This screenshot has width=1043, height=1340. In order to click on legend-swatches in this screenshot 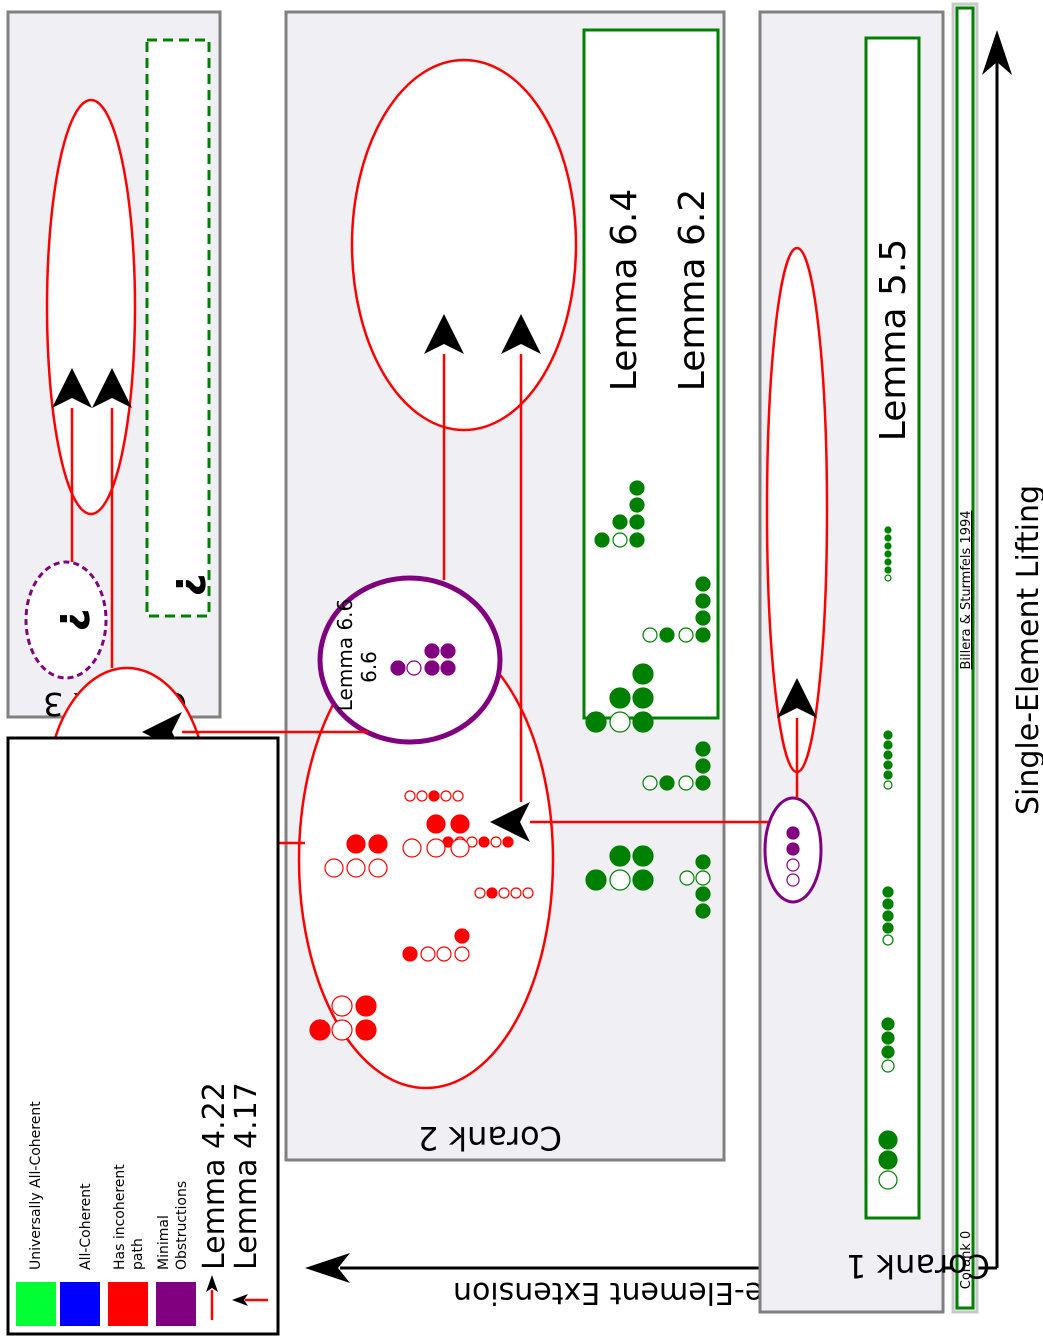, I will do `click(106, 1304)`.